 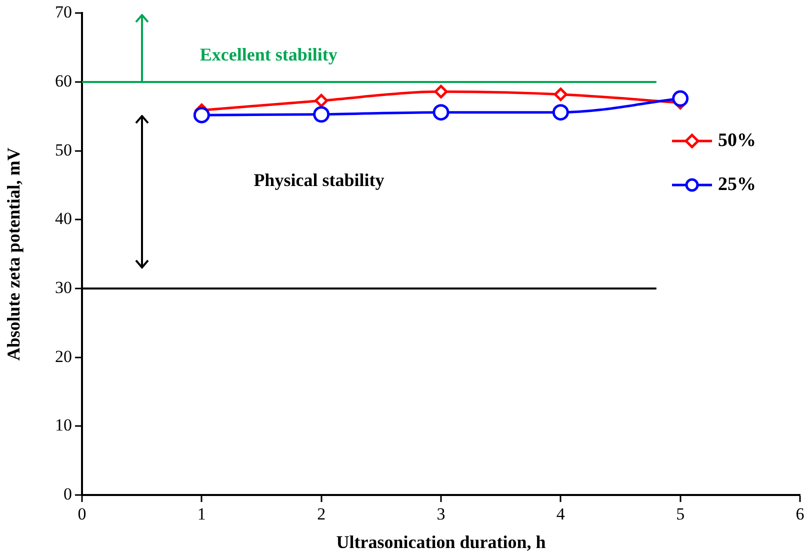 What do you see at coordinates (63, 356) in the screenshot?
I see `y-tick-label: 20` at bounding box center [63, 356].